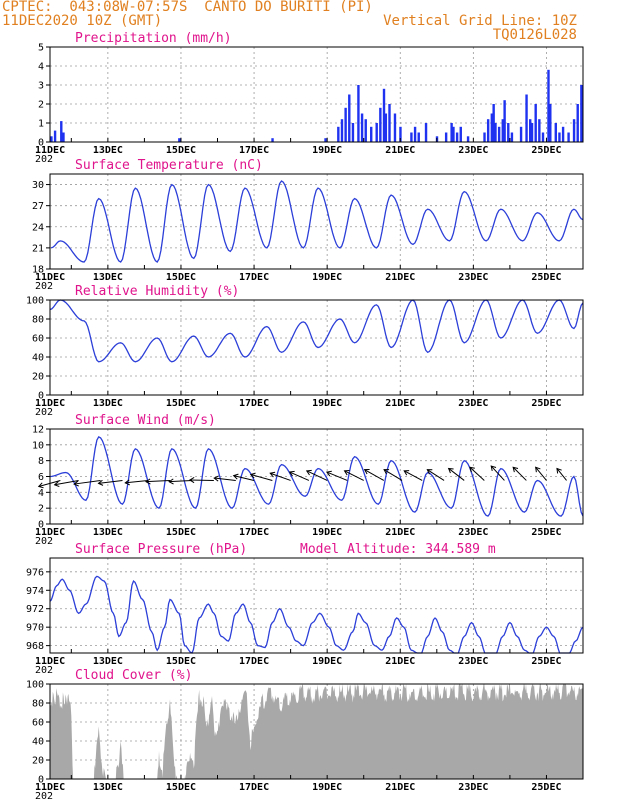 The width and height of the screenshot is (618, 805). What do you see at coordinates (316, 731) in the screenshot?
I see `cloud-area` at bounding box center [316, 731].